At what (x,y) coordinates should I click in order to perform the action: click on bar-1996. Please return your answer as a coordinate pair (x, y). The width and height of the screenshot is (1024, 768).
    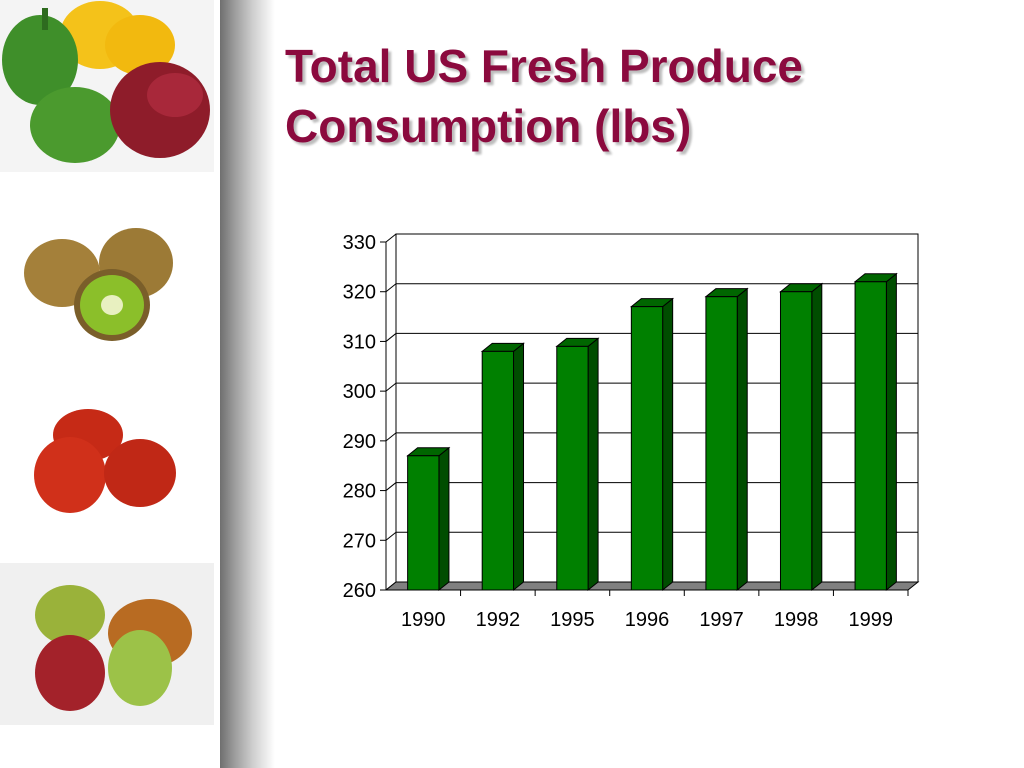
    Looking at the image, I should click on (647, 448).